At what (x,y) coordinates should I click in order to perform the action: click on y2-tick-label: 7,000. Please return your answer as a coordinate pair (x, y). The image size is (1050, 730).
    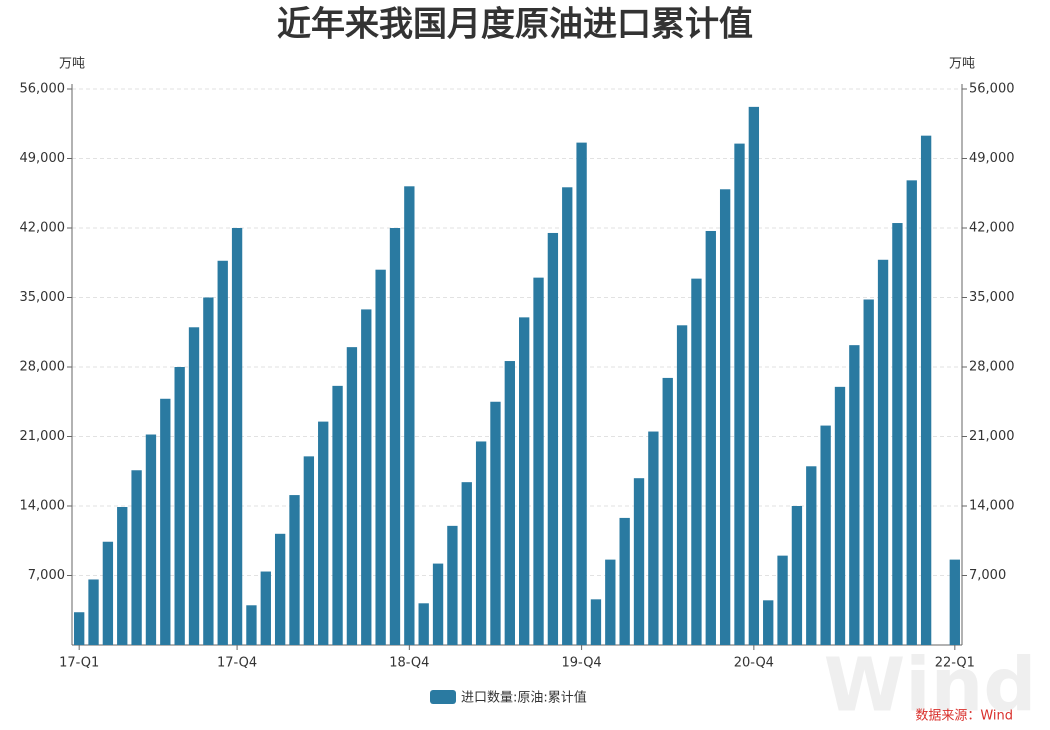
    Looking at the image, I should click on (987, 575).